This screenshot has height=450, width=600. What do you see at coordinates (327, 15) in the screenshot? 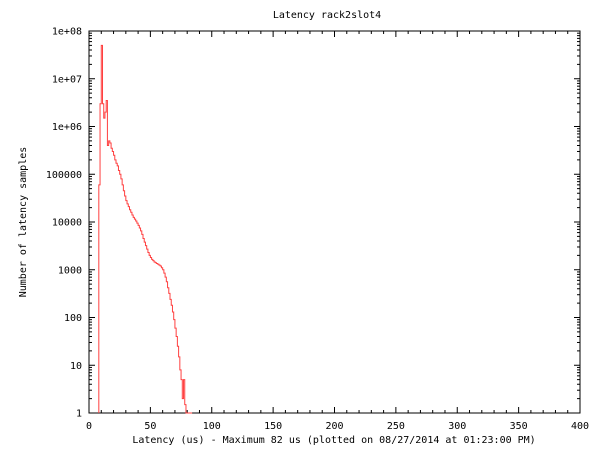
I see `chart-title: Latency rack2slot4` at bounding box center [327, 15].